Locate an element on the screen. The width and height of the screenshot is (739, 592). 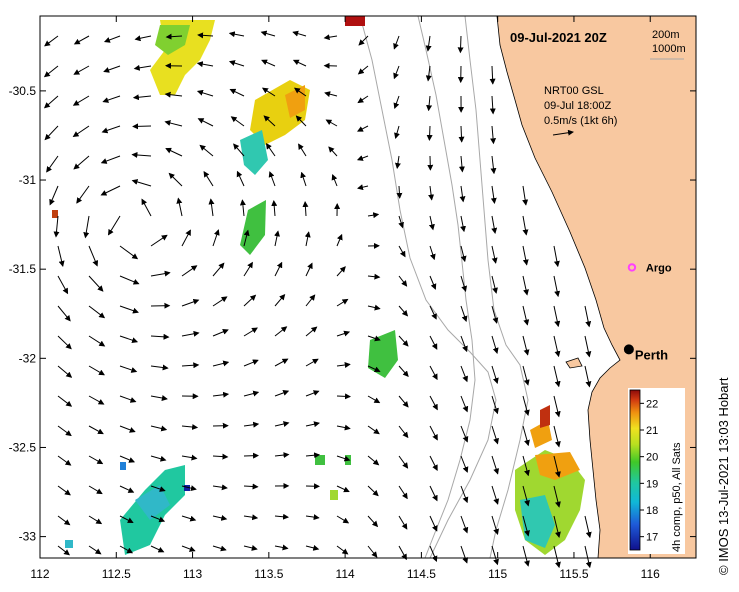
y-tick-label: -31.5 is located at coordinates (23, 269).